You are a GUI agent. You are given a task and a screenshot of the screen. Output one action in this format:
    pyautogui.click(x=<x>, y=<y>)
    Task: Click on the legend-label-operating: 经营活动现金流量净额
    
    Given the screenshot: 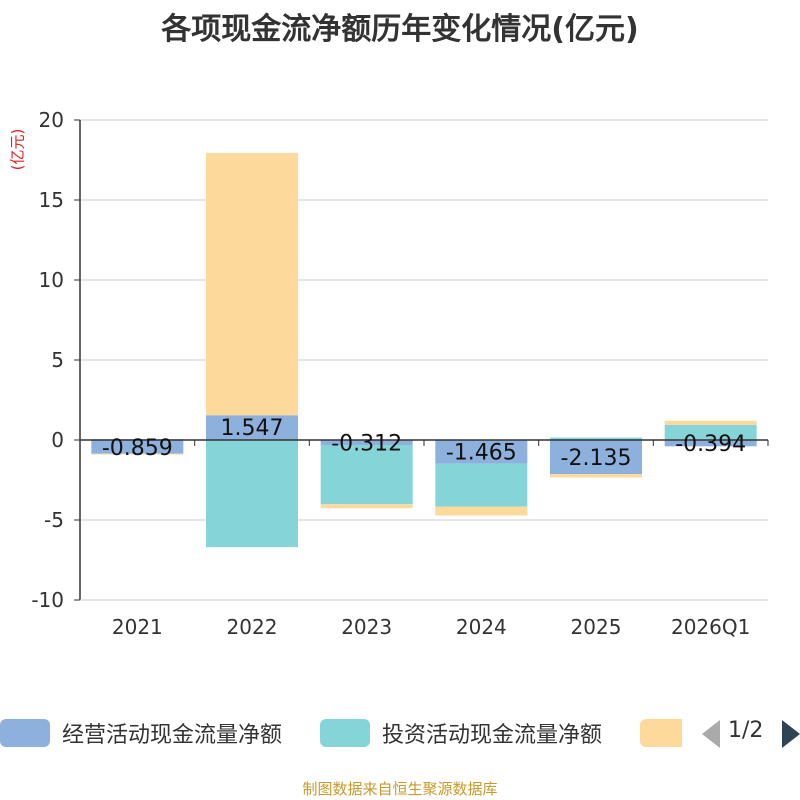 What is the action you would take?
    pyautogui.click(x=172, y=735)
    